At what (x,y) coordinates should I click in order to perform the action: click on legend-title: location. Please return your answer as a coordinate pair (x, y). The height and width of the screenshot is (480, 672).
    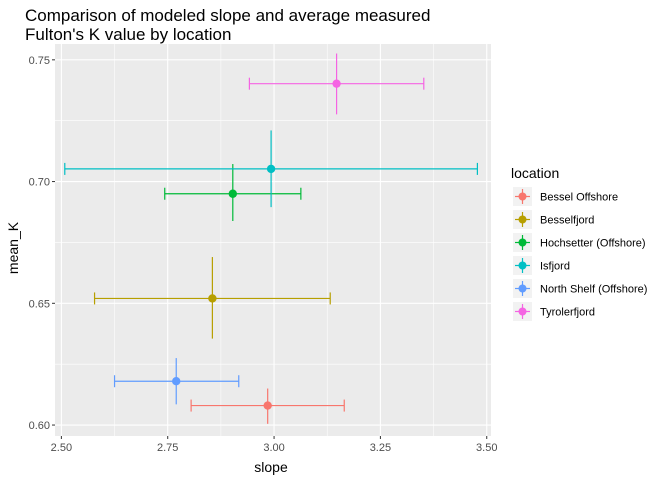
    Looking at the image, I should click on (535, 173).